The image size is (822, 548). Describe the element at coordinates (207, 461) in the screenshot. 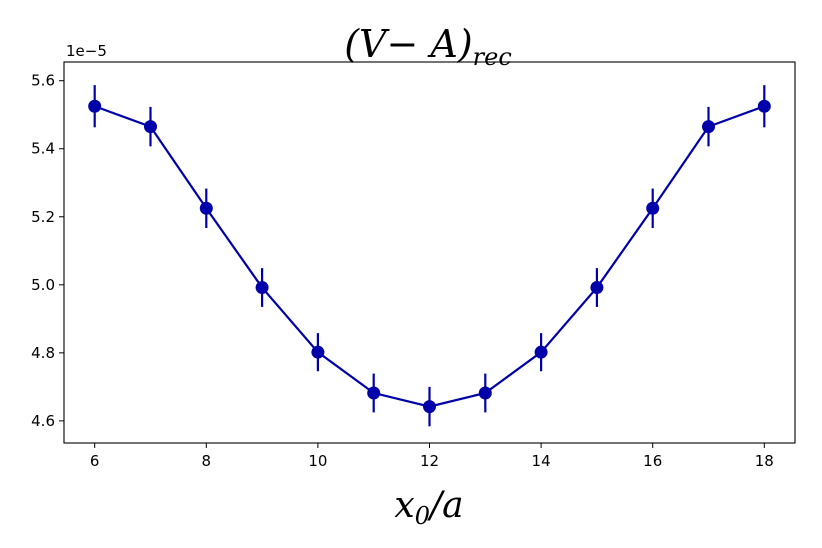

I see `x-tick-label: 8` at that location.